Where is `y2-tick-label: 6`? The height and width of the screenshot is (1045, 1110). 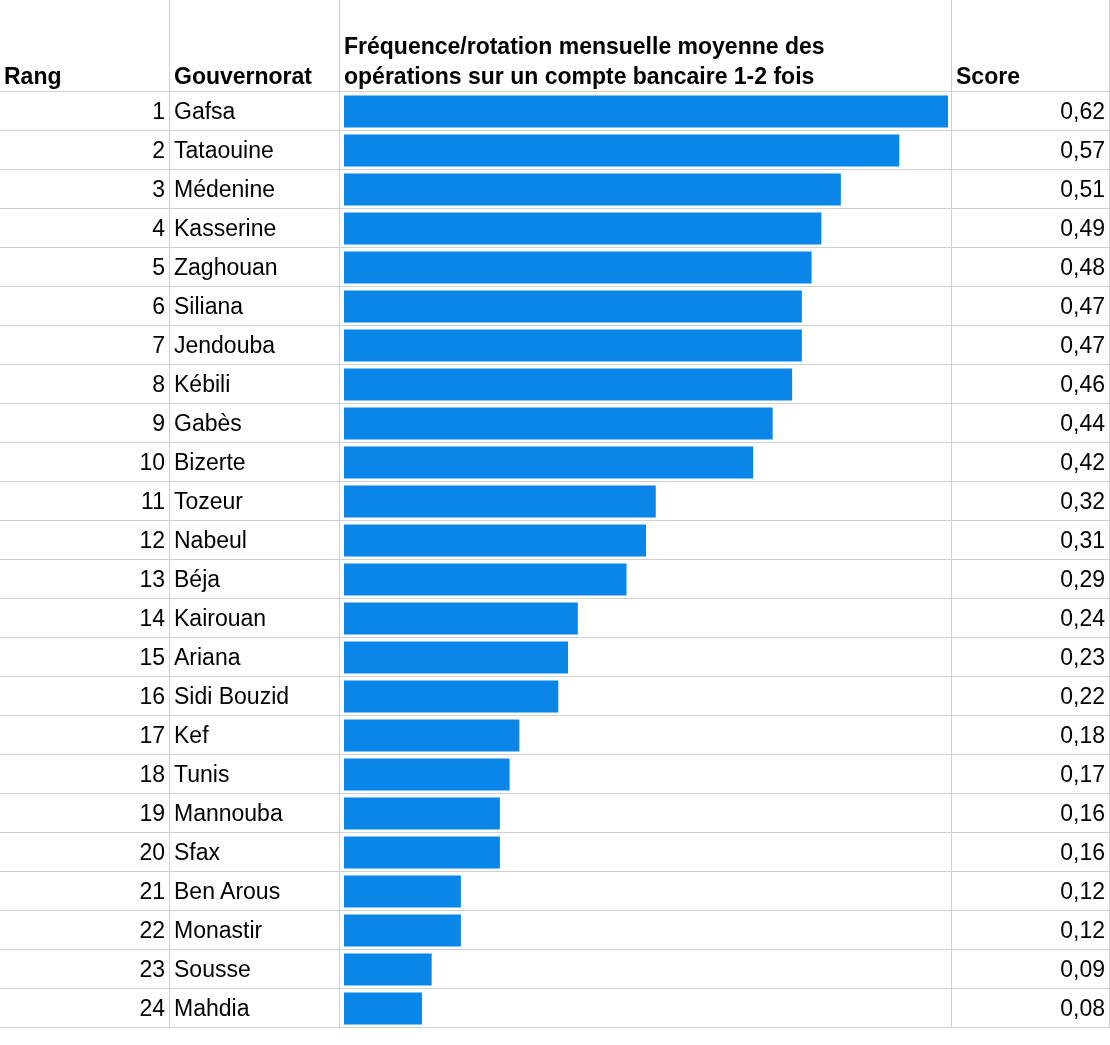
y2-tick-label: 6 is located at coordinates (85, 306).